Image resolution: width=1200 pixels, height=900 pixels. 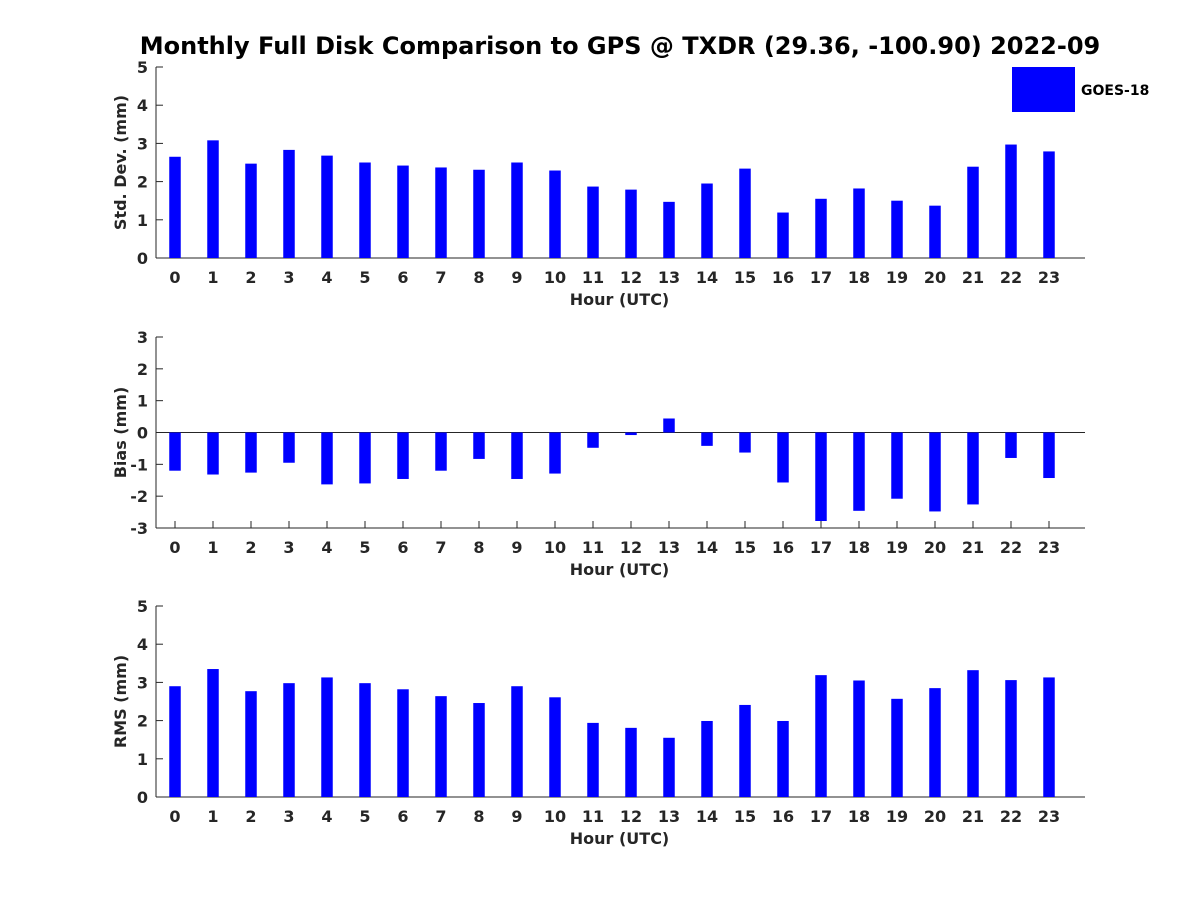 What do you see at coordinates (555, 277) in the screenshot?
I see `std-dev-x-tick-label: 10` at bounding box center [555, 277].